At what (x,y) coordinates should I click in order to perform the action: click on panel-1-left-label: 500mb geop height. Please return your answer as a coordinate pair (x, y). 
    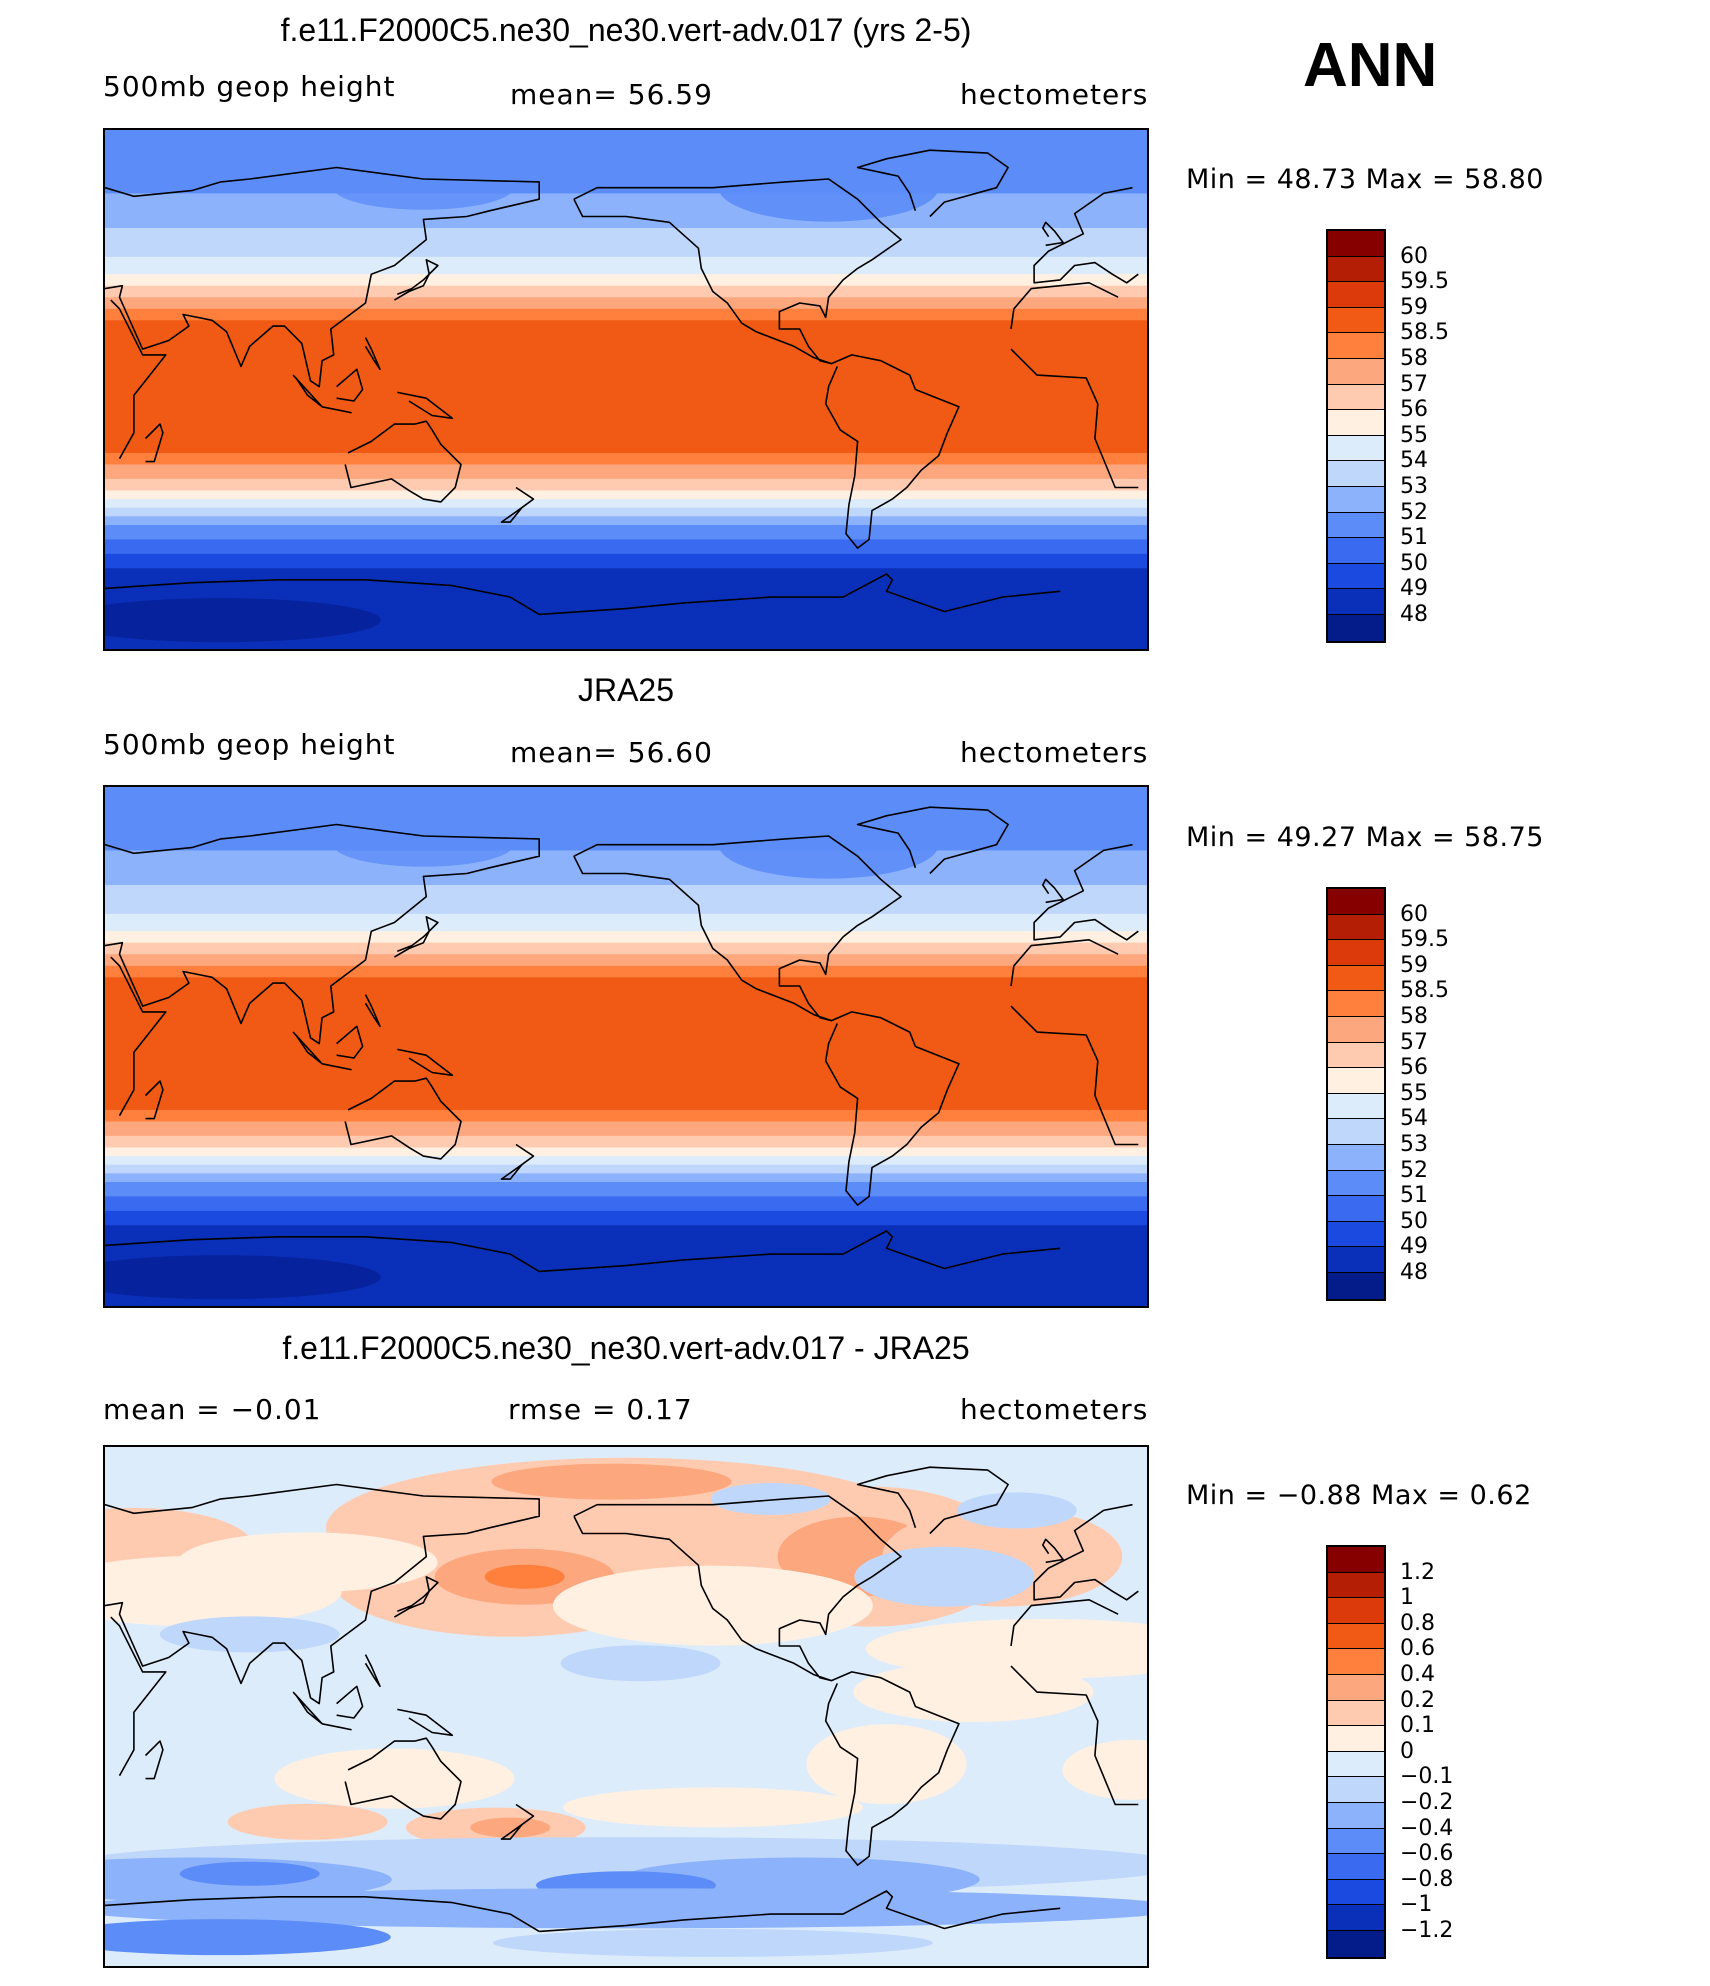
    Looking at the image, I should click on (249, 86).